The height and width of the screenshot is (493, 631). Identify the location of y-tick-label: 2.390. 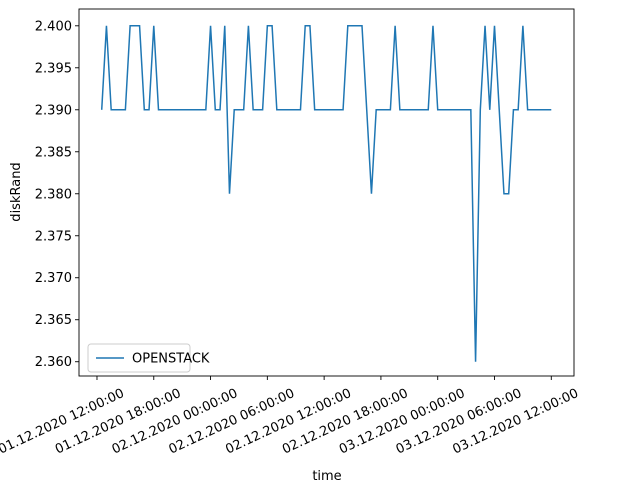
(53, 110).